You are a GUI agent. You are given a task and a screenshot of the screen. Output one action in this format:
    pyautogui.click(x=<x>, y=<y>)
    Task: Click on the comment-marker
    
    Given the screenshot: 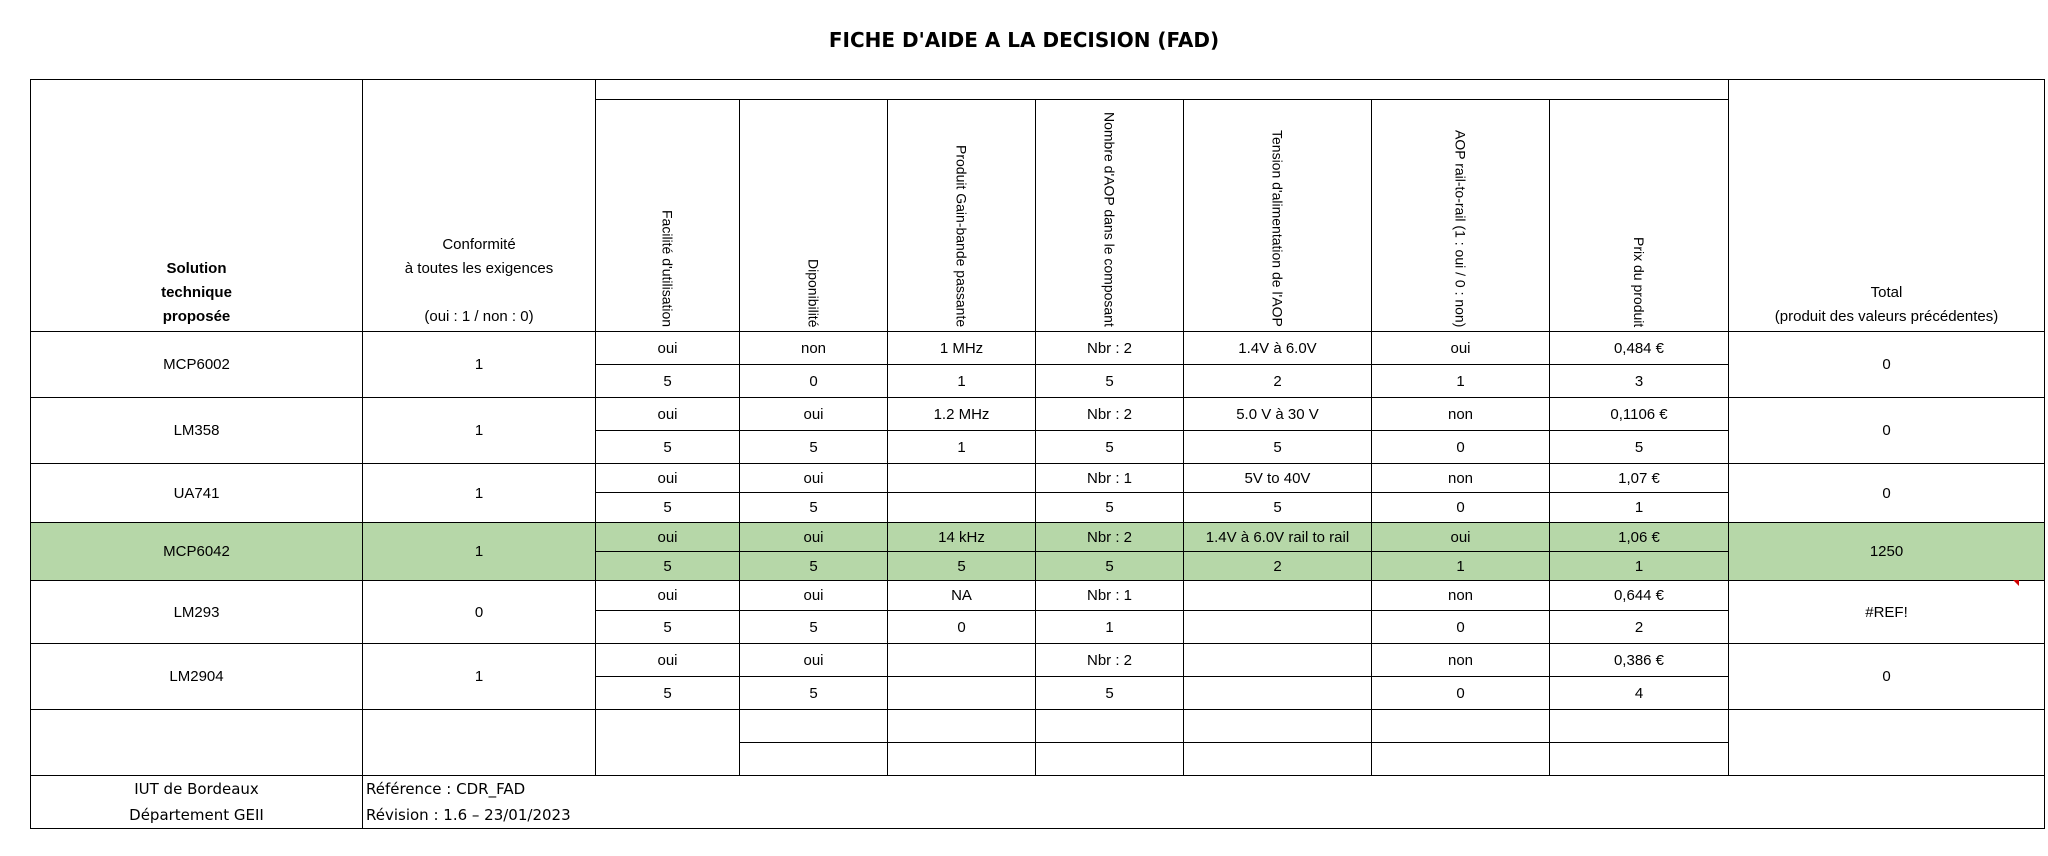 What is the action you would take?
    pyautogui.click(x=2016, y=583)
    